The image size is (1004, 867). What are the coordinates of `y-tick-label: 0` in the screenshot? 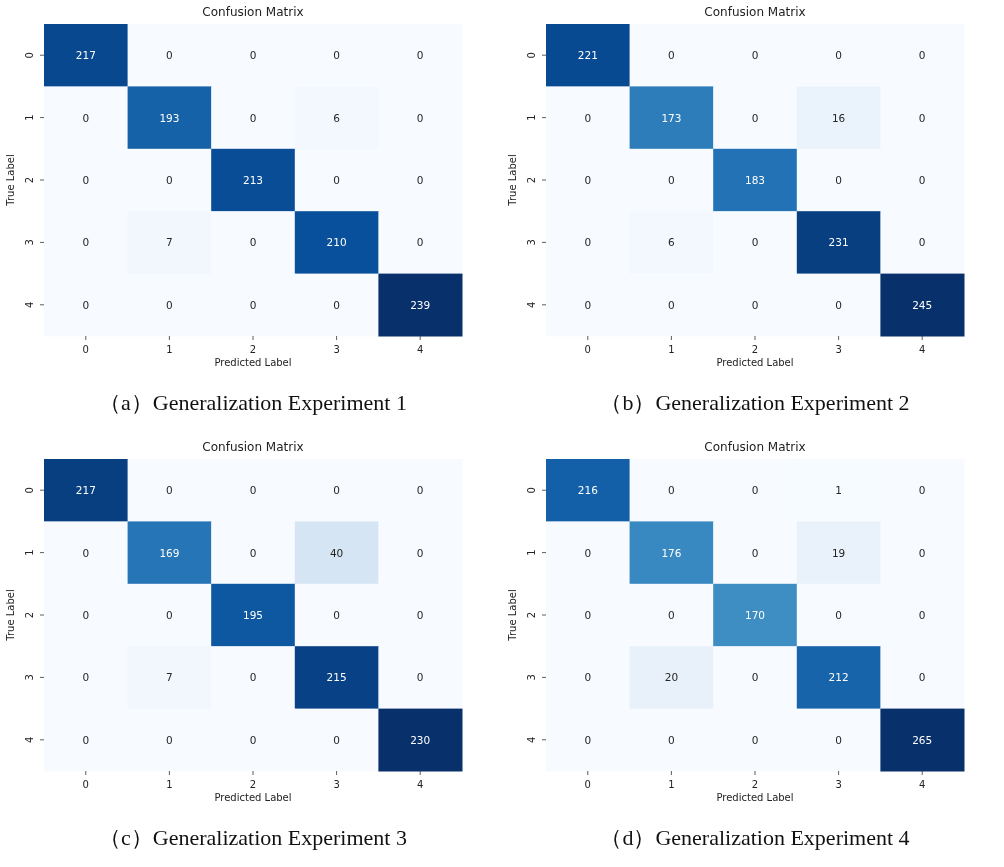 It's located at (29, 55).